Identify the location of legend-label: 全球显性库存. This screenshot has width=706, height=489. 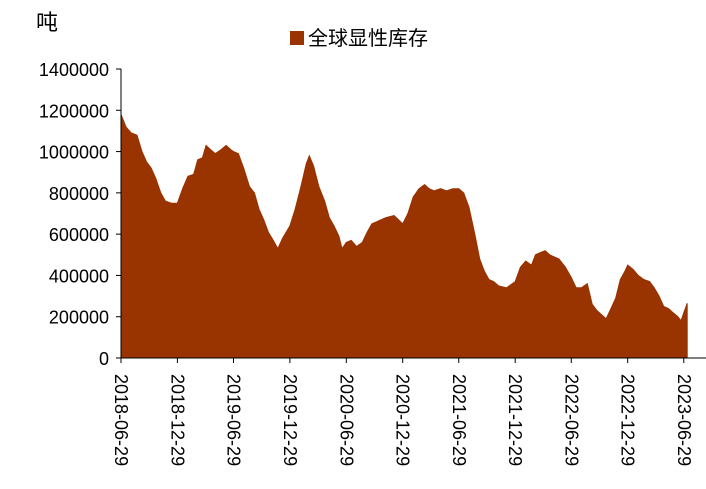
(368, 38).